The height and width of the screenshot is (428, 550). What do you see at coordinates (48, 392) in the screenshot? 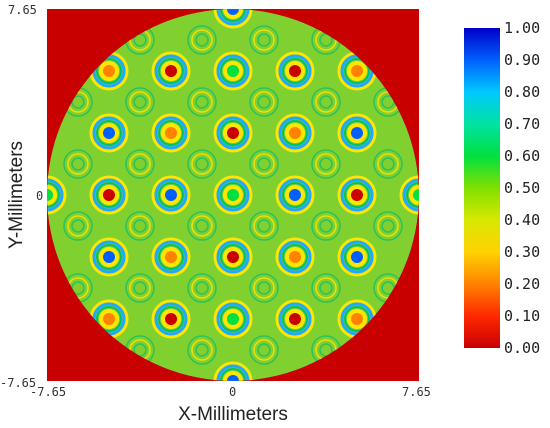
I see `x-tick-min: -7.65` at bounding box center [48, 392].